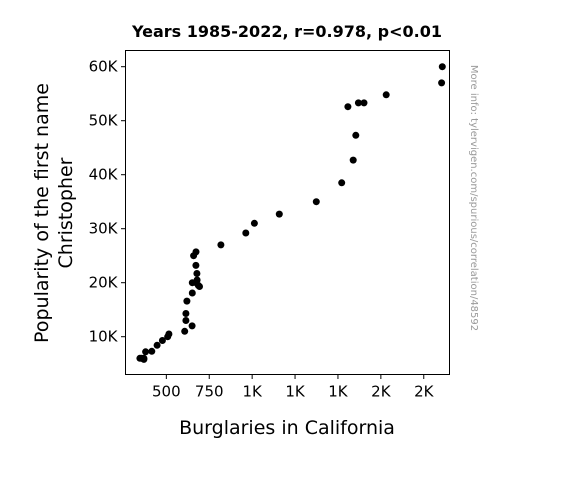 The width and height of the screenshot is (575, 500). I want to click on y-axis-label-line-1: Popularity of the first name, so click(42, 213).